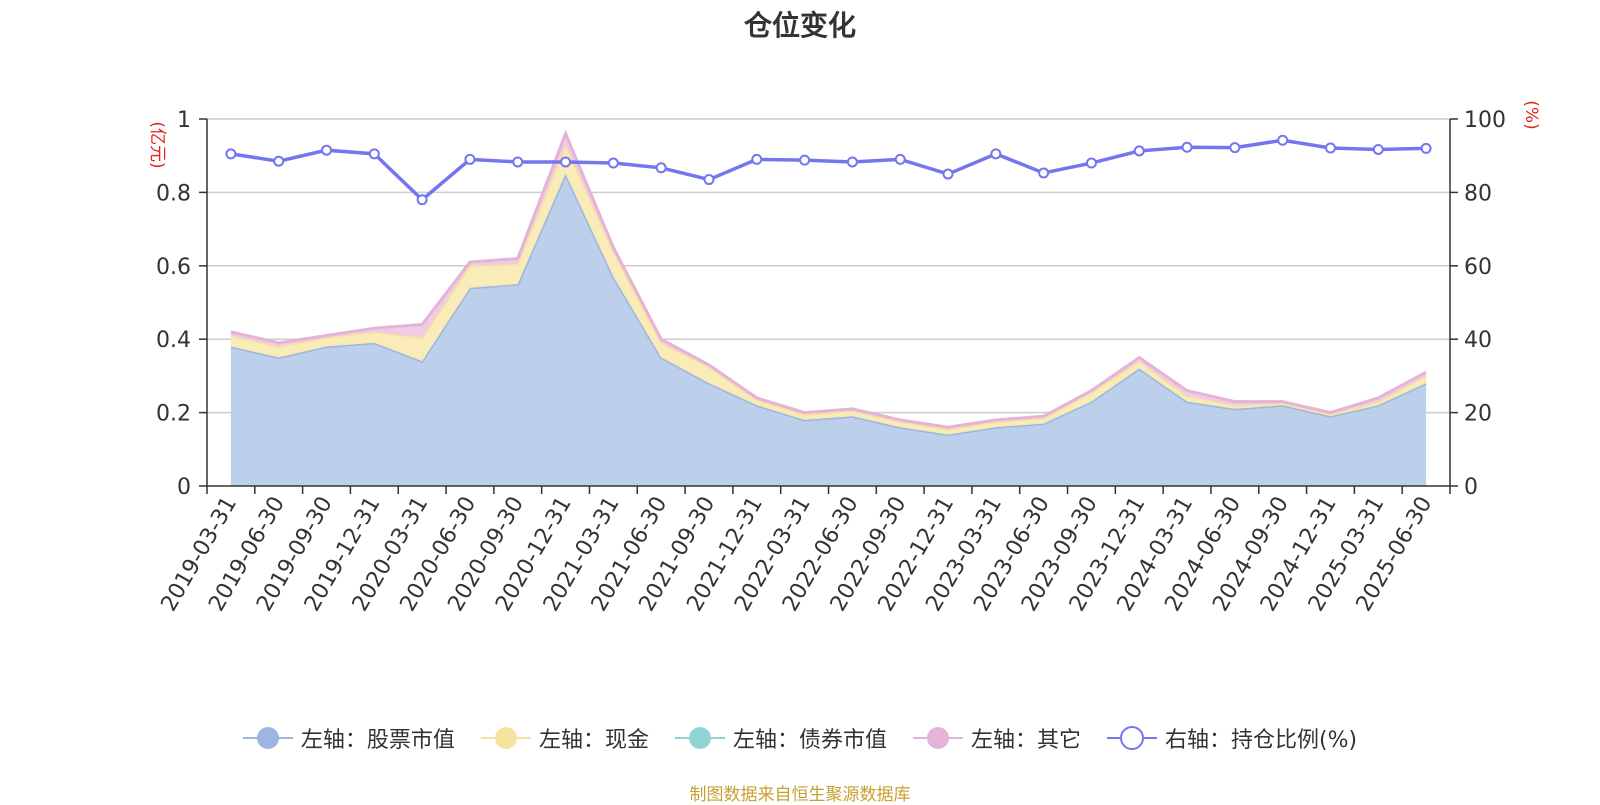  What do you see at coordinates (799, 25) in the screenshot?
I see `chart-title: 仓位变化` at bounding box center [799, 25].